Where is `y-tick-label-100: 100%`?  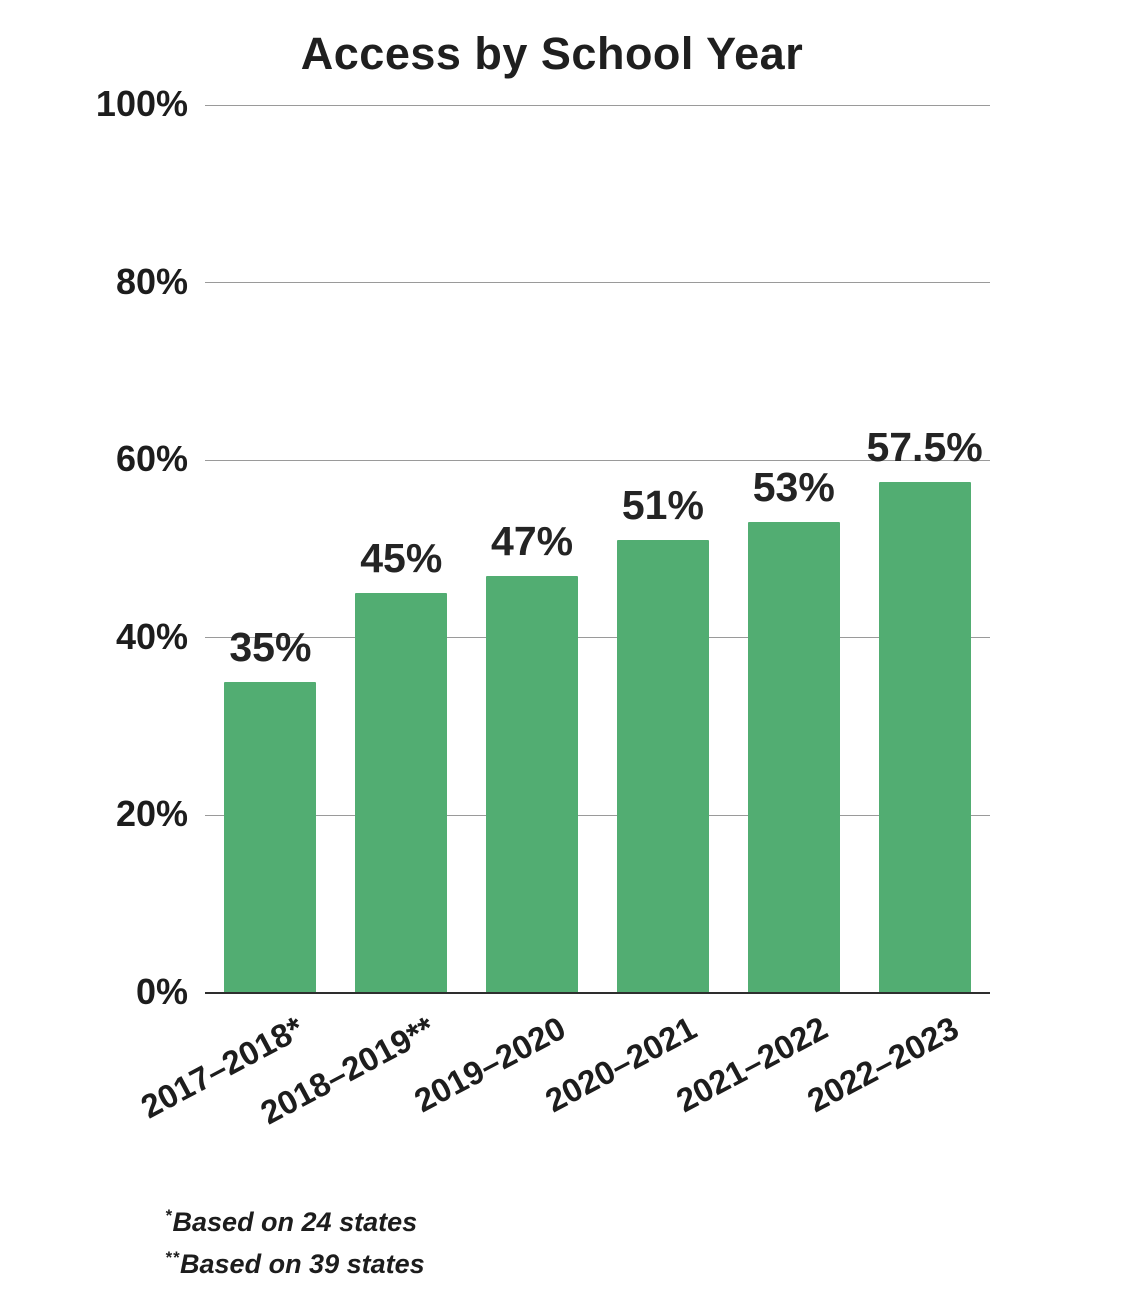
y-tick-label-100: 100% is located at coordinates (141, 103).